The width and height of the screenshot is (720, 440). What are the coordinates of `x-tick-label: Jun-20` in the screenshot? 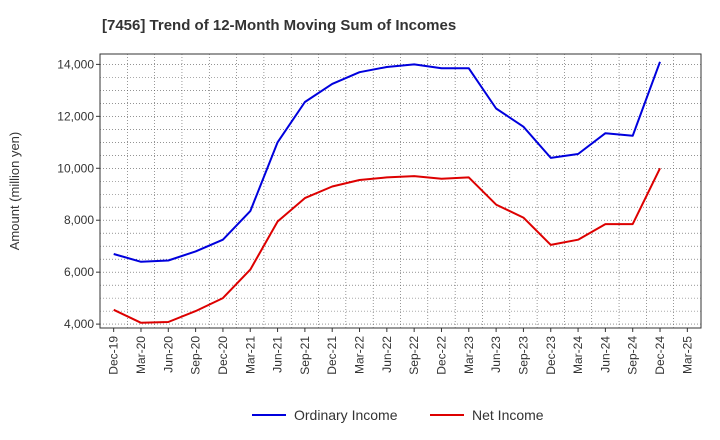 It's located at (168, 354).